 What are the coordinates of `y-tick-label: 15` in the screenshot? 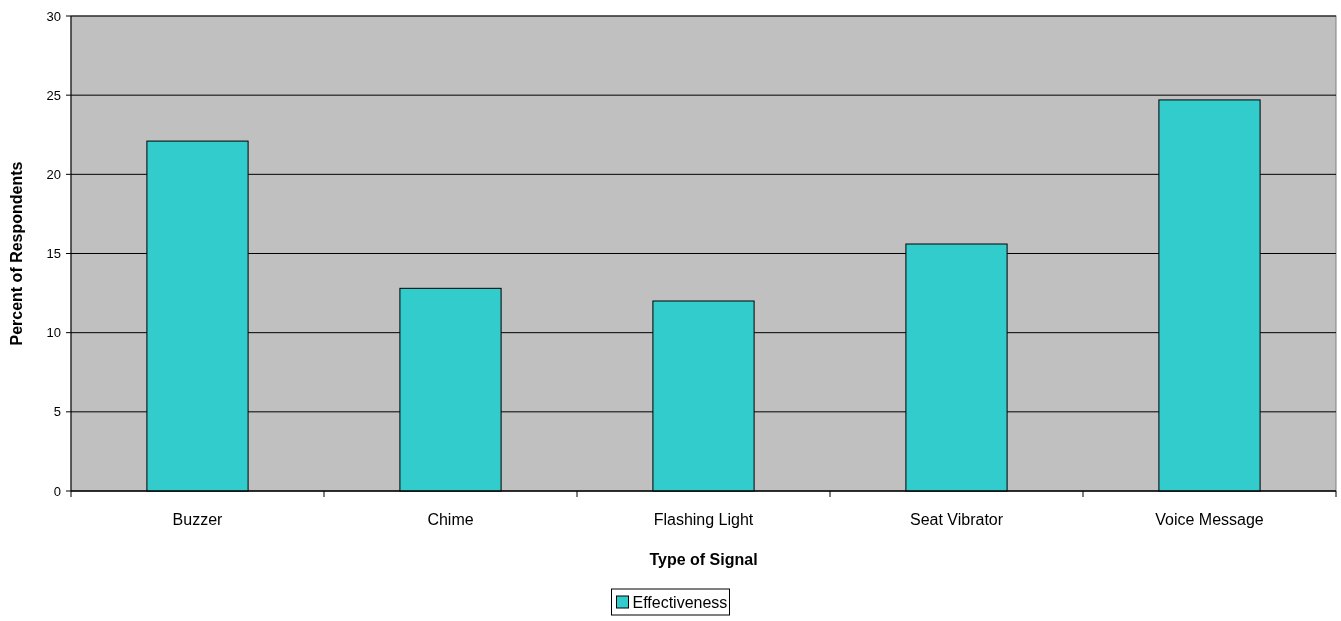 It's located at (53, 254).